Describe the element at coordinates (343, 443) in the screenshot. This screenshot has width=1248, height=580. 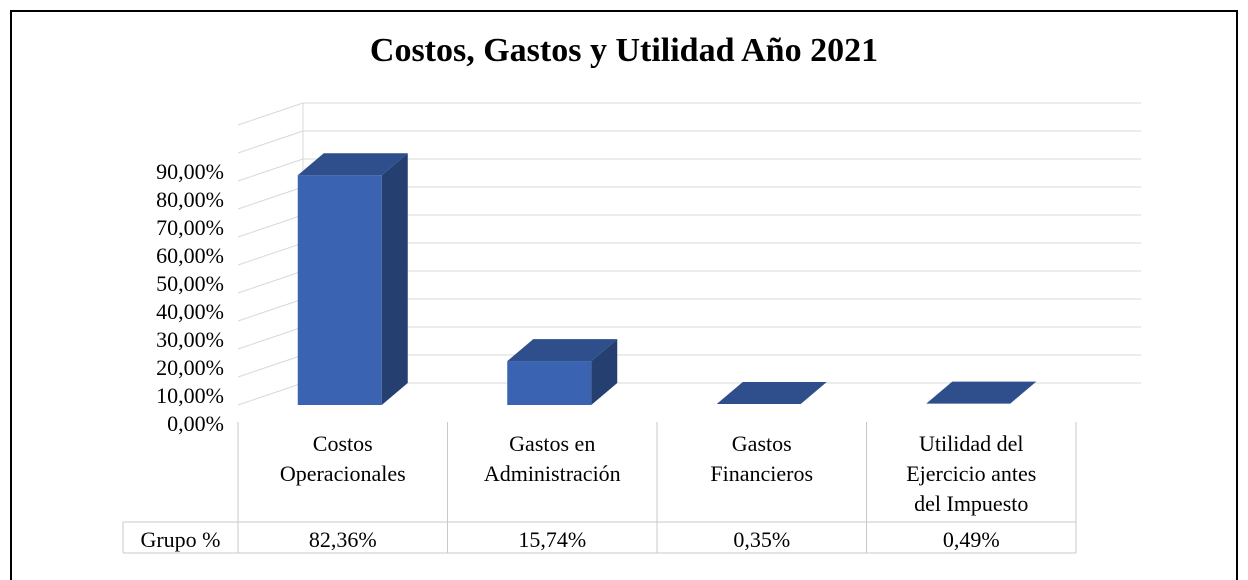
I see `category-label: Costos` at that location.